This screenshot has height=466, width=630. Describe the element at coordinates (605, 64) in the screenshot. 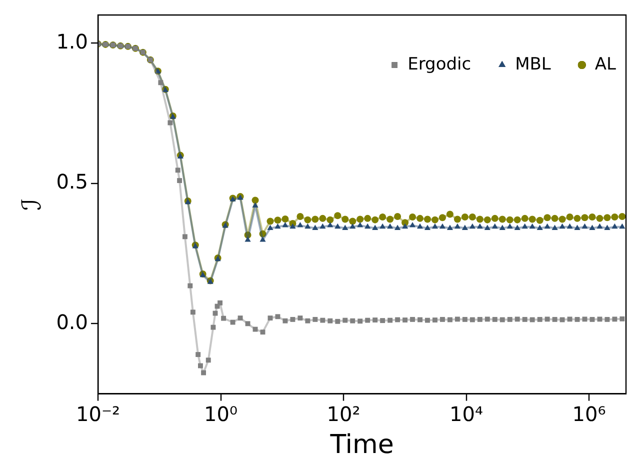

I see `legend-label: AL` at that location.